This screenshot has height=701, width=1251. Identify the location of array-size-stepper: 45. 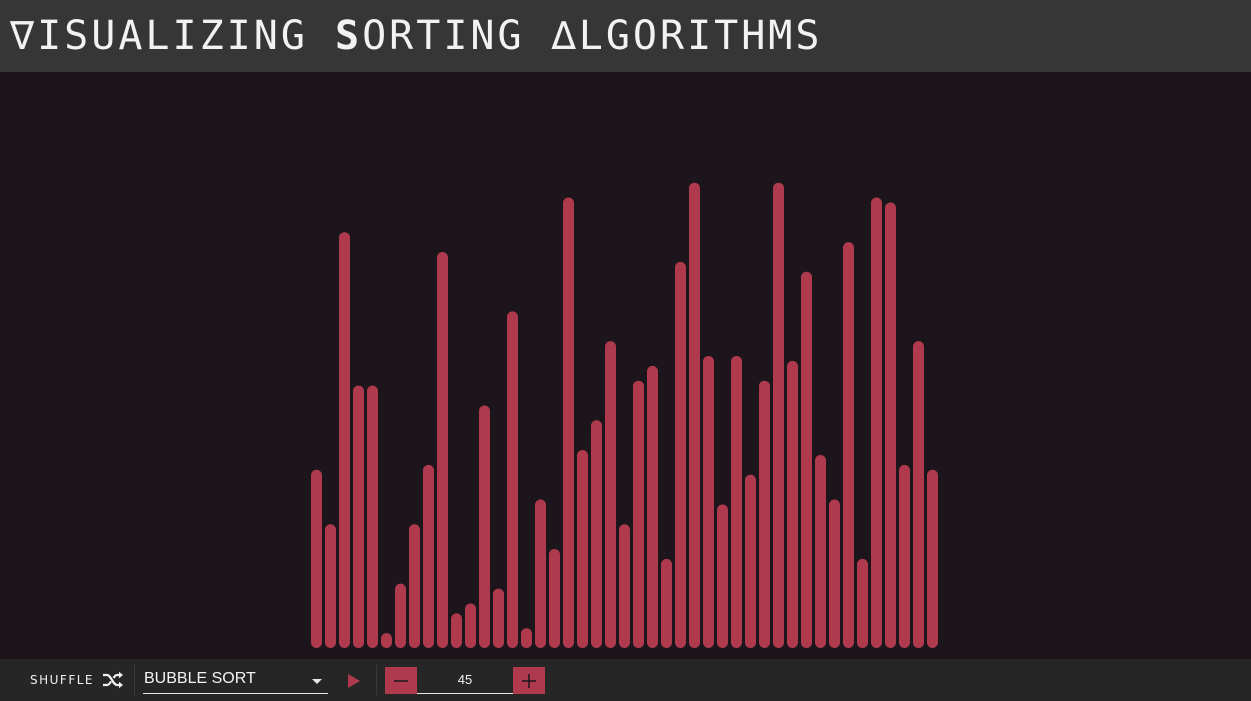
(465, 680).